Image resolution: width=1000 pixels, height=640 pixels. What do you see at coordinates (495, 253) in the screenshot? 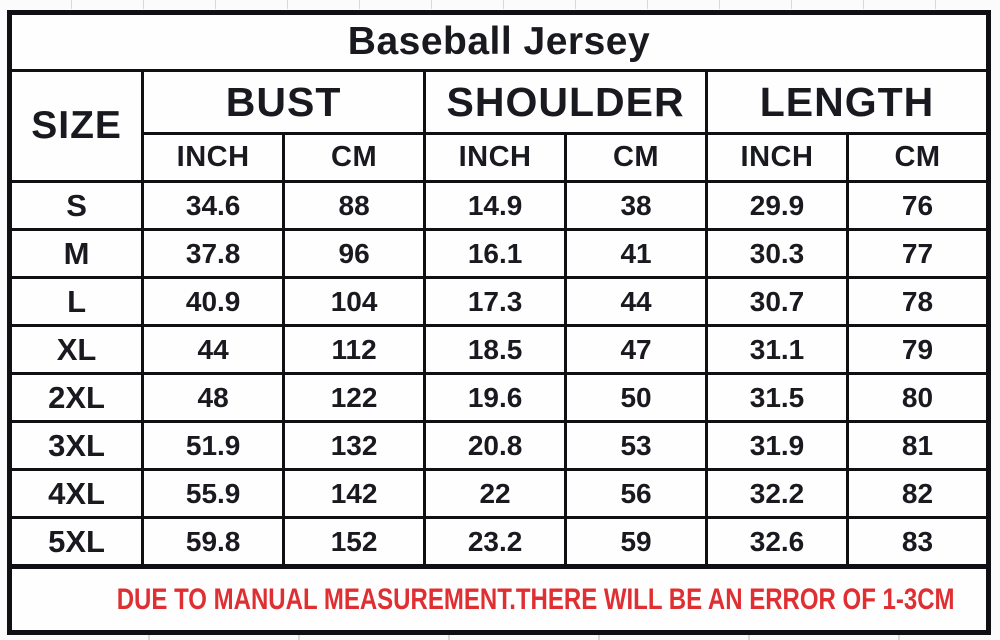
I see `value-cell: 16.1` at bounding box center [495, 253].